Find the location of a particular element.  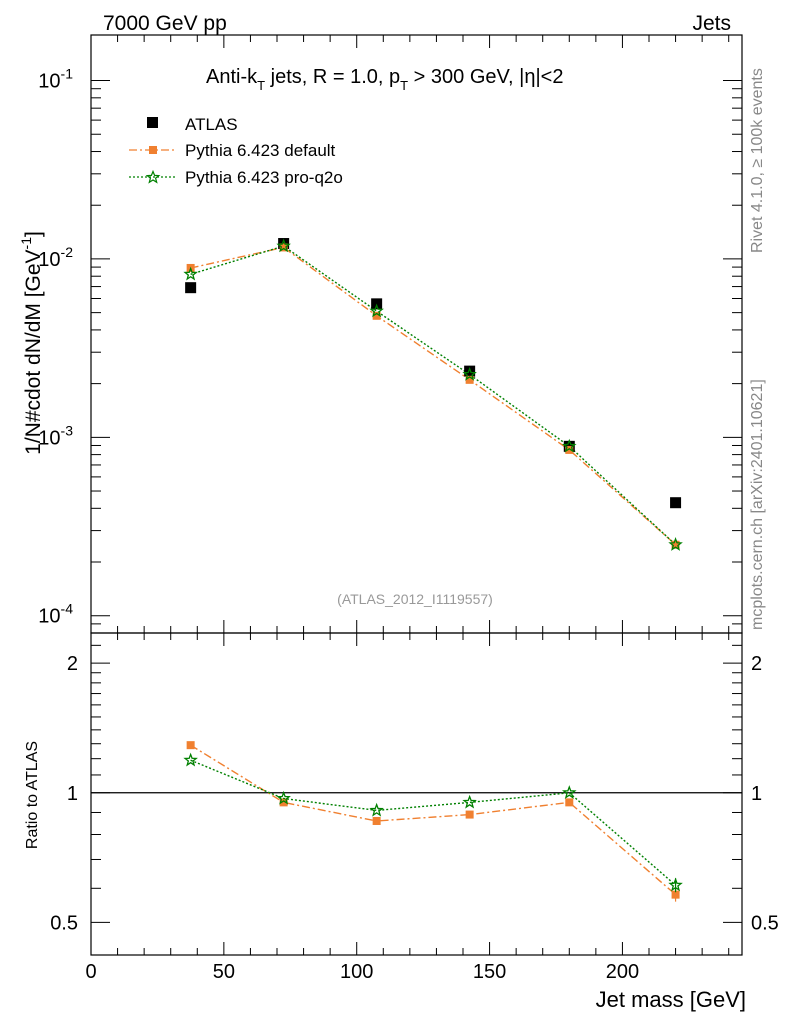

y-tick-label-exponent: -3 is located at coordinates (67, 430).